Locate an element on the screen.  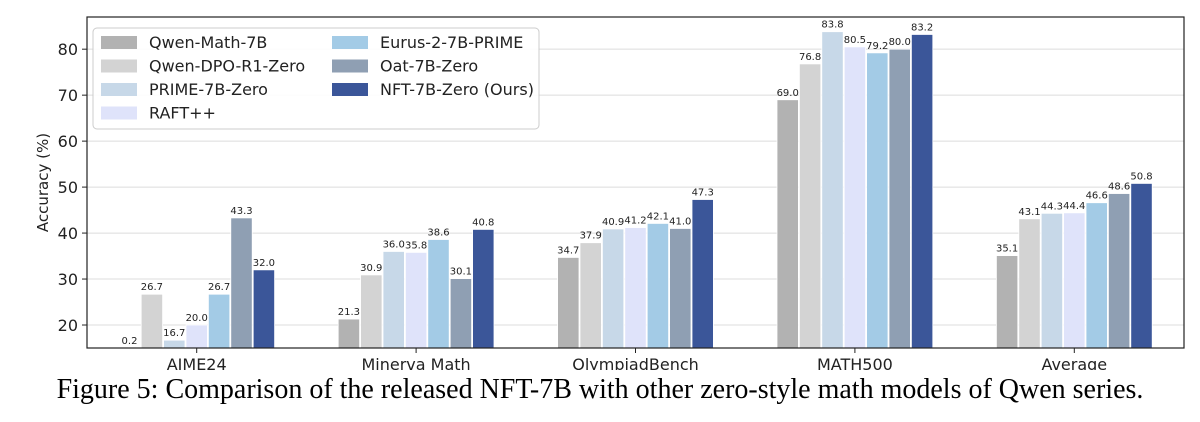
legend-label: Eurus-2-7B-PRIME is located at coordinates (451, 42).